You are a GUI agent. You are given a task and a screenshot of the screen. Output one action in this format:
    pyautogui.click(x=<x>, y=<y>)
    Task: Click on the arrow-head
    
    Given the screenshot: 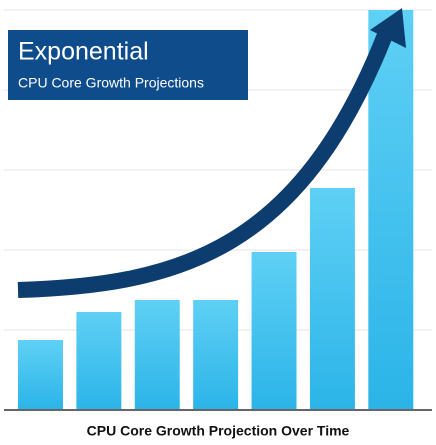 What is the action you would take?
    pyautogui.click(x=388, y=28)
    